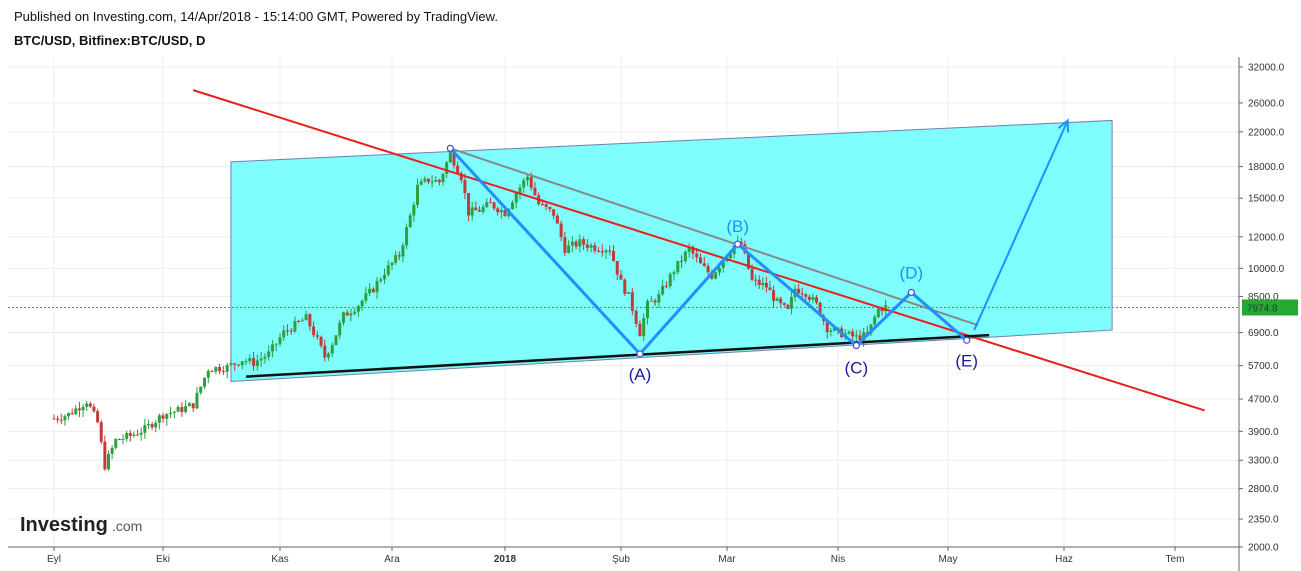 The width and height of the screenshot is (1301, 571). Describe the element at coordinates (54, 559) in the screenshot. I see `time-tick-label: Eyl` at that location.